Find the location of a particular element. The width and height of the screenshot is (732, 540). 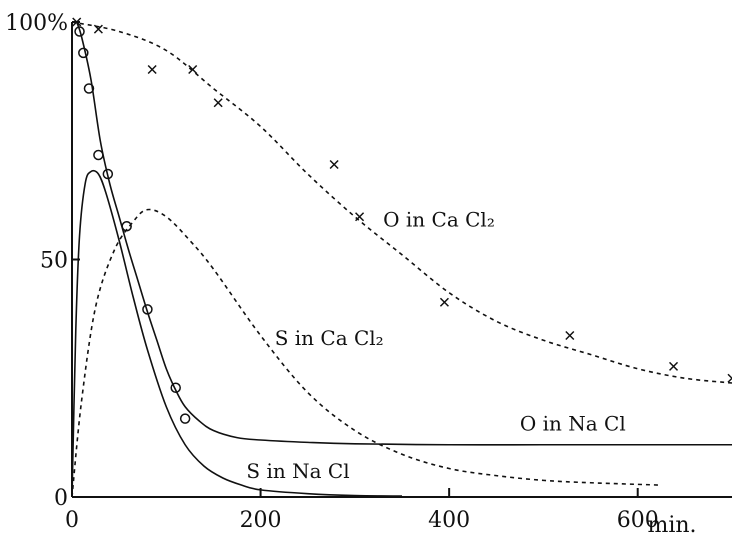

series-label-s-in-ca-cl: S in Ca Cl₂ is located at coordinates (329, 338).